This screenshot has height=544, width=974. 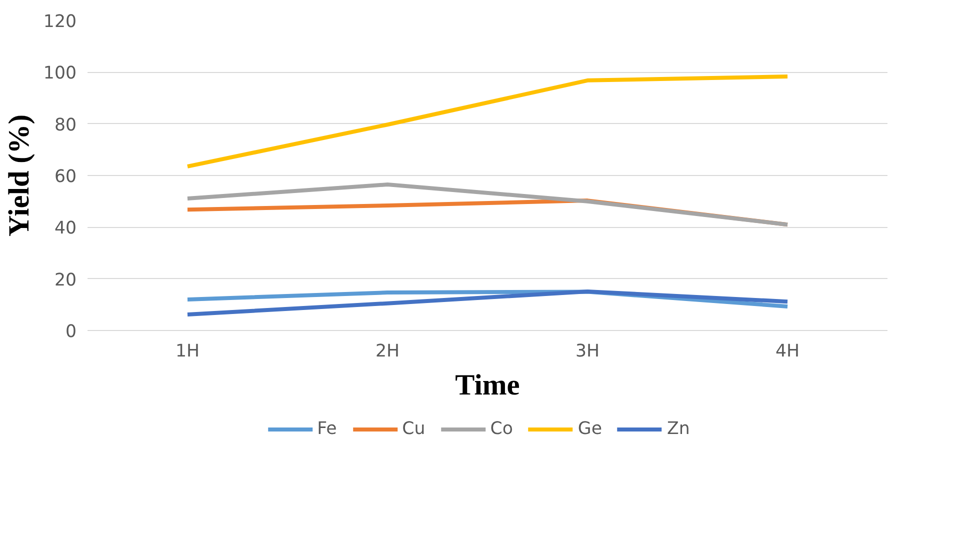 I want to click on legend-label: Cu, so click(x=414, y=429).